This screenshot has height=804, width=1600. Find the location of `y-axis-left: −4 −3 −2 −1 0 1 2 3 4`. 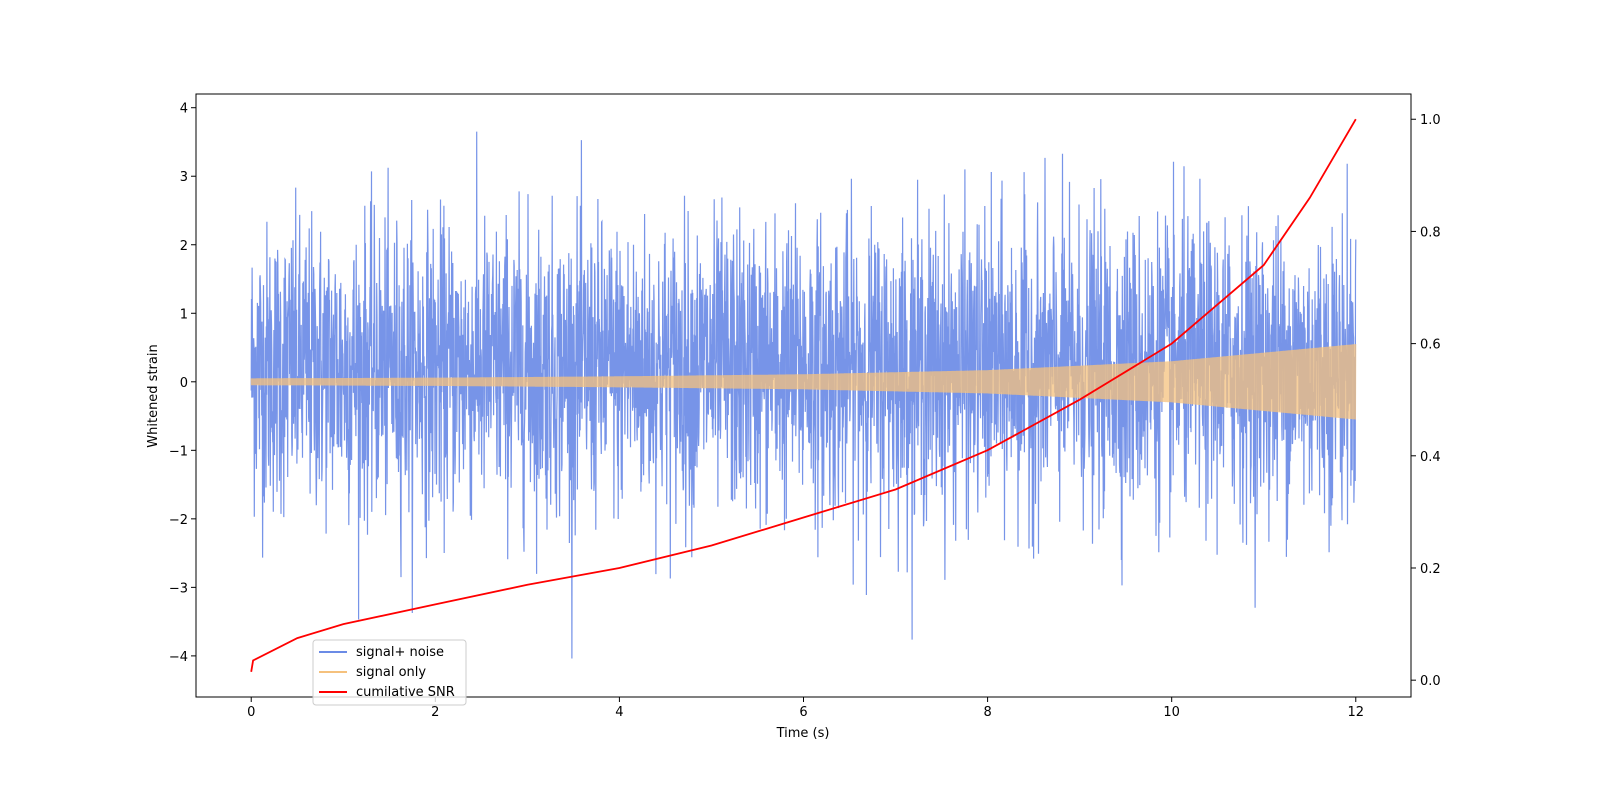

y-axis-left: −4 −3 −2 −1 0 1 2 3 4 is located at coordinates (182, 383).